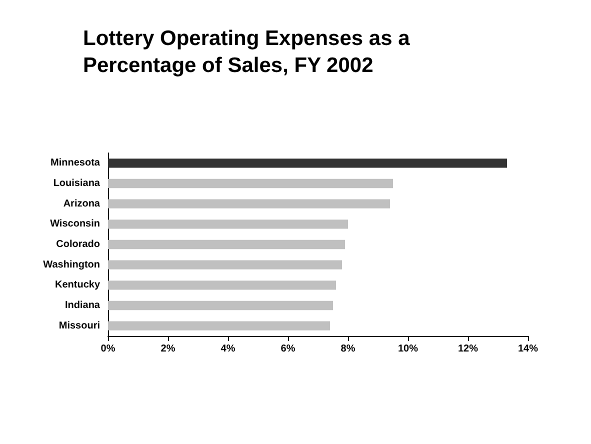  Describe the element at coordinates (76, 183) in the screenshot. I see `y-tick-label: Louisiana` at that location.